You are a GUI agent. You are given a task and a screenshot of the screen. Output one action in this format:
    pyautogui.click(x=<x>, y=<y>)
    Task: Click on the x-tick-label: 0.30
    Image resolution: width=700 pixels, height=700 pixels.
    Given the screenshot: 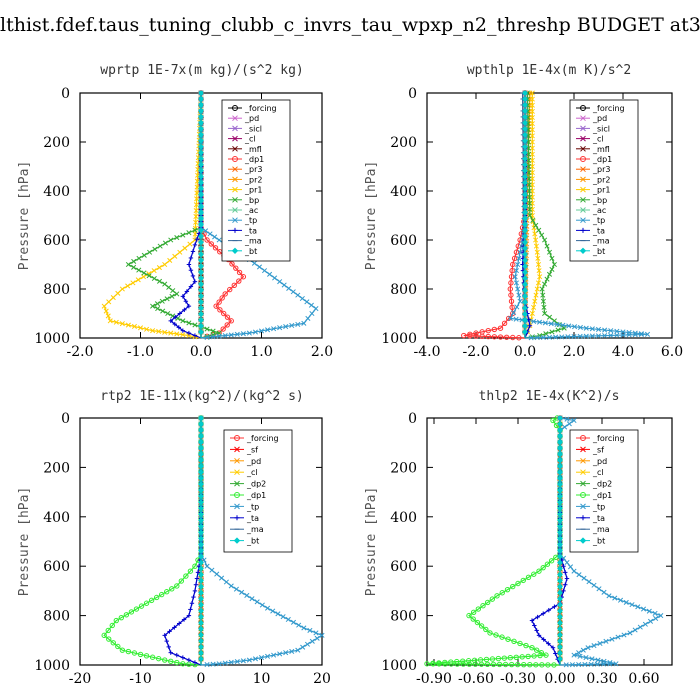 What is the action you would take?
    pyautogui.click(x=601, y=679)
    